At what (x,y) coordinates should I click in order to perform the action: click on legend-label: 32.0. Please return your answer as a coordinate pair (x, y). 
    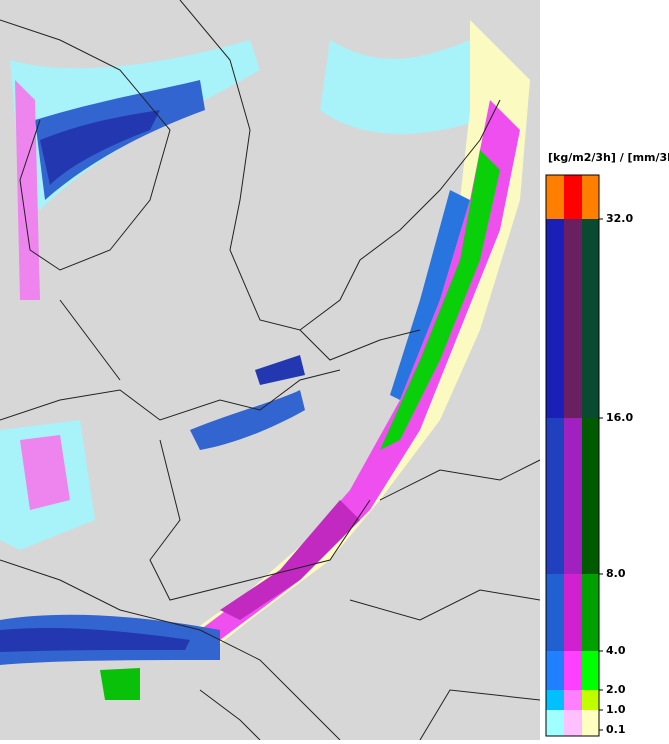
    Looking at the image, I should click on (619, 218).